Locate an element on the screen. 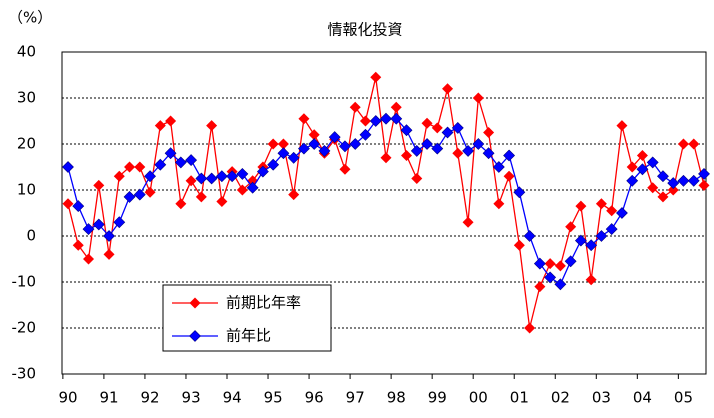 This screenshot has height=418, width=714. x-tick-label: 00 is located at coordinates (478, 398).